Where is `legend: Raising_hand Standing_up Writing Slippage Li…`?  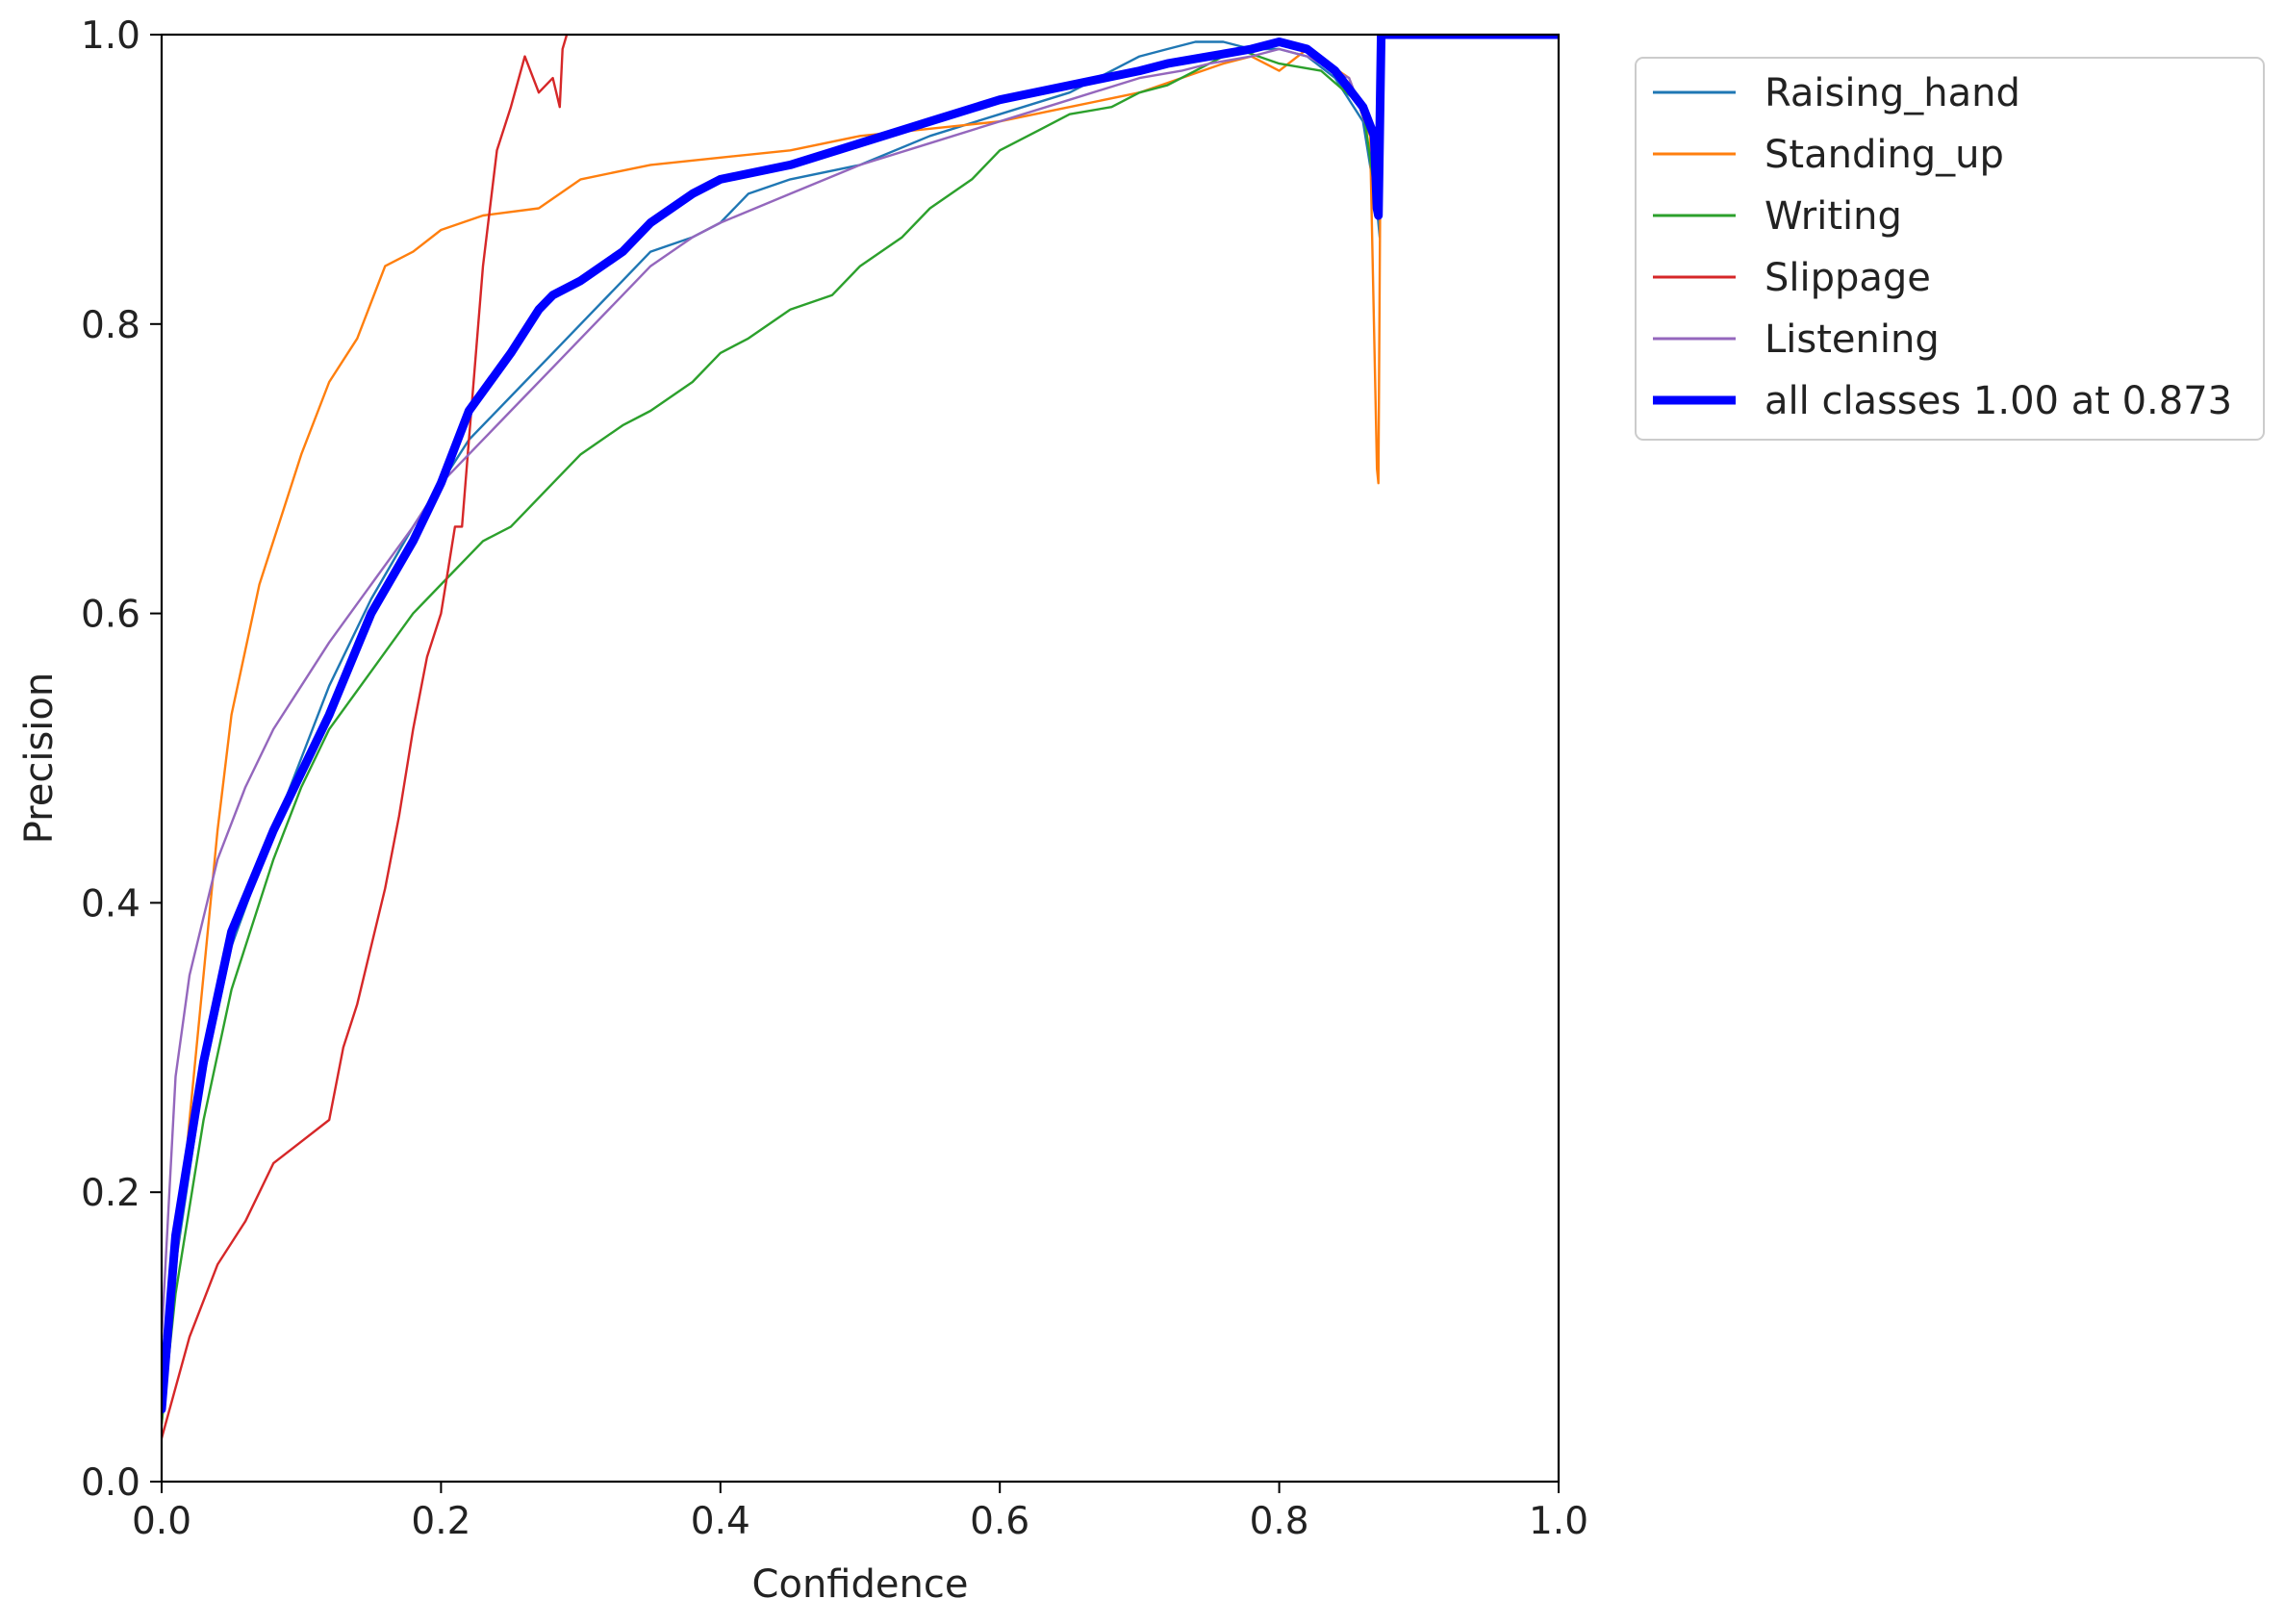
legend: Raising_hand Standing_up Writing Slippage Li… is located at coordinates (1950, 249).